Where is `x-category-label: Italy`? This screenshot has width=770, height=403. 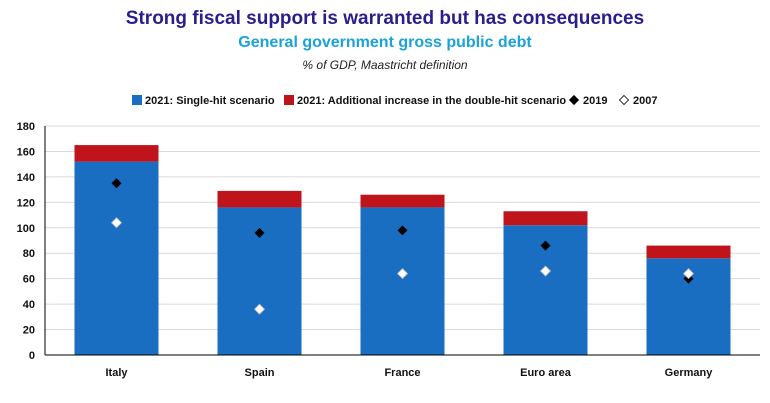 x-category-label: Italy is located at coordinates (116, 373).